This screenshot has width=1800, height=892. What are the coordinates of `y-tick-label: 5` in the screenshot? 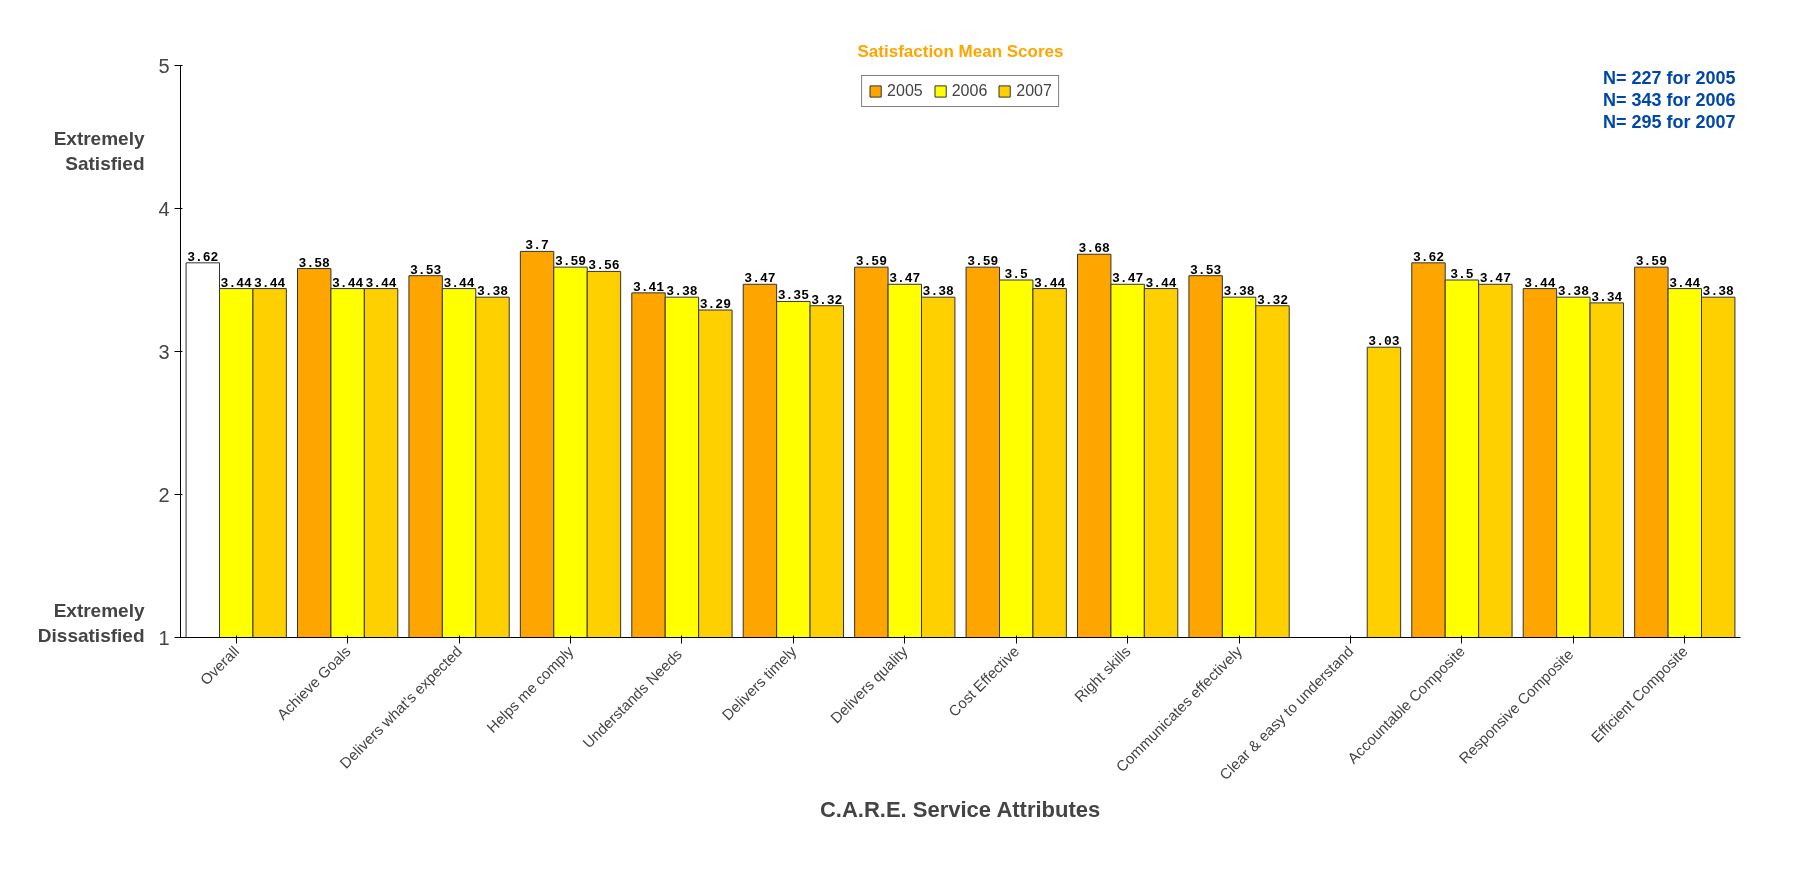 It's located at (164, 65).